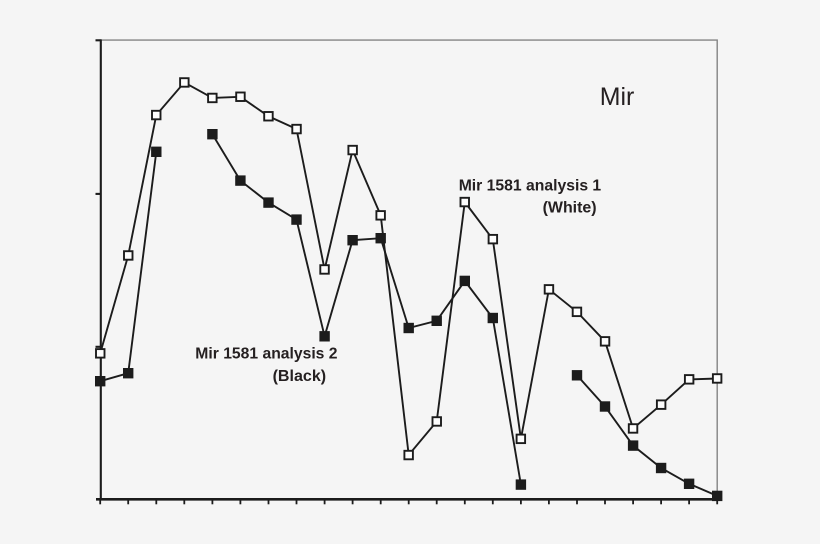  I want to click on svg-text: Mir 1581 analysis 2, so click(266, 354).